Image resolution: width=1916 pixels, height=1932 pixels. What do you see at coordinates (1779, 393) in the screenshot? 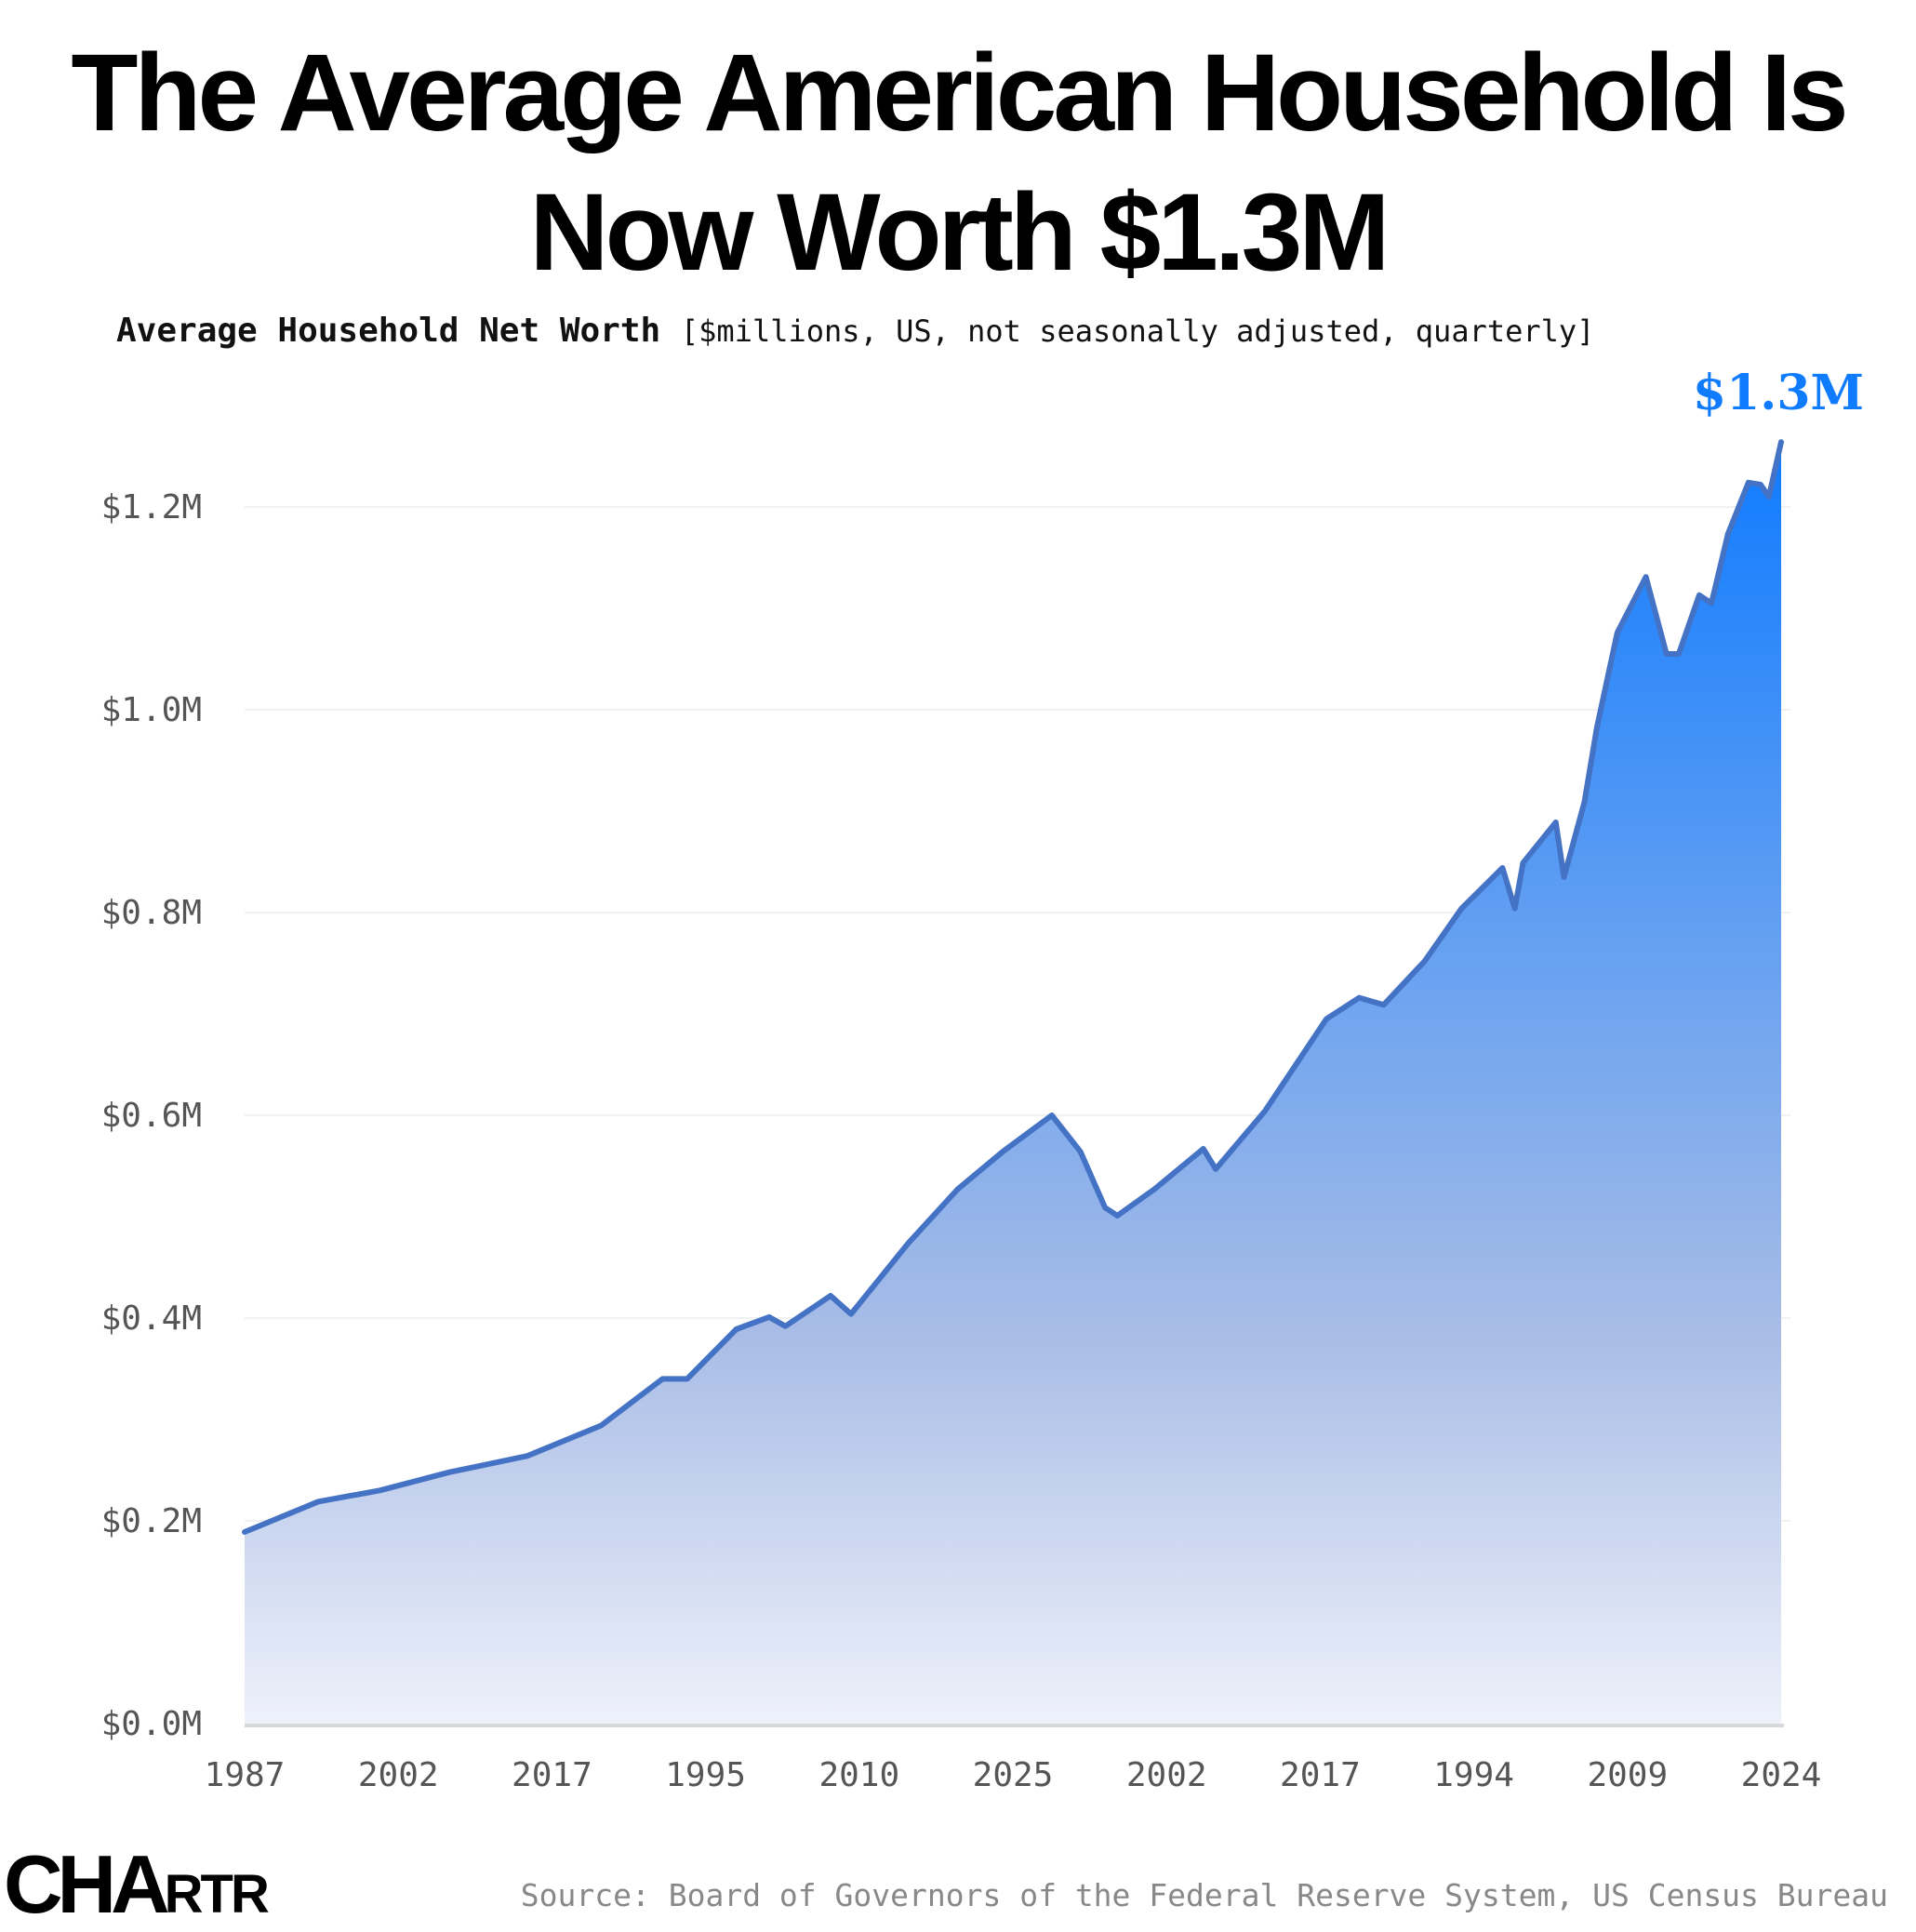
I see `latest-value-annotation: $1.3M` at bounding box center [1779, 393].